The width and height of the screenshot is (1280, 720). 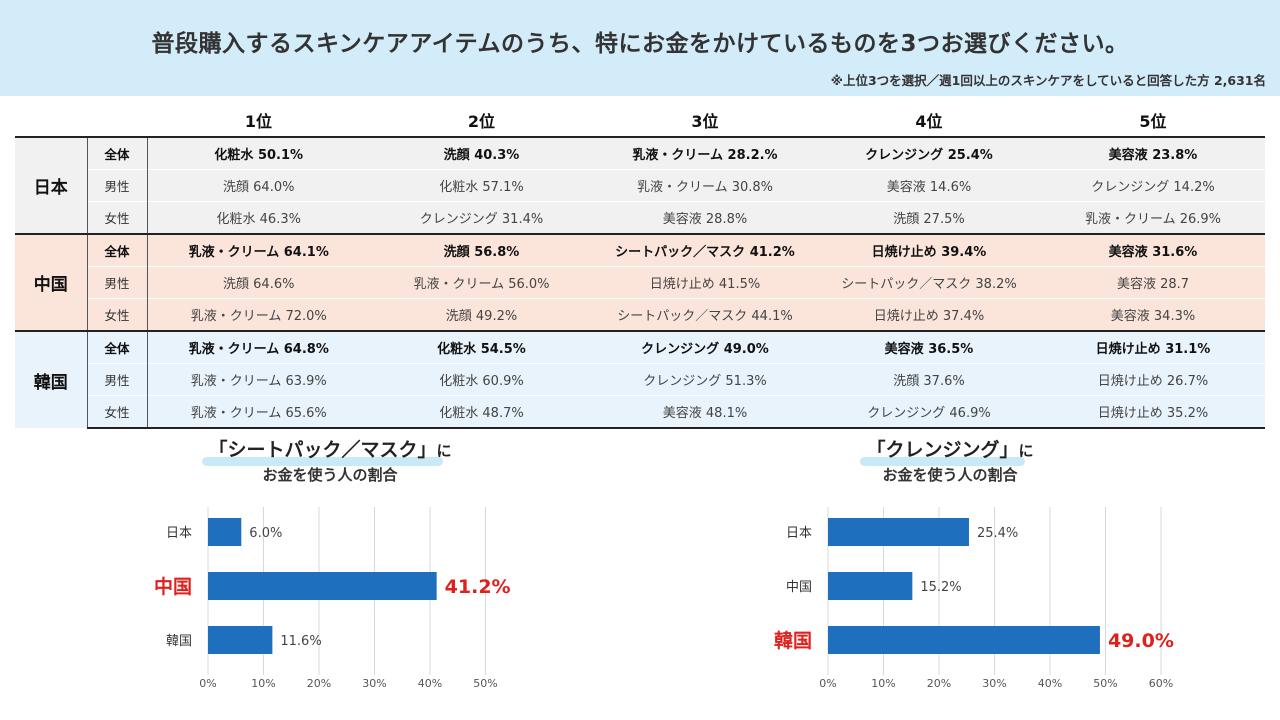 What do you see at coordinates (258, 379) in the screenshot?
I see `rank-cell: 乳液・クリーム 63.9%` at bounding box center [258, 379].